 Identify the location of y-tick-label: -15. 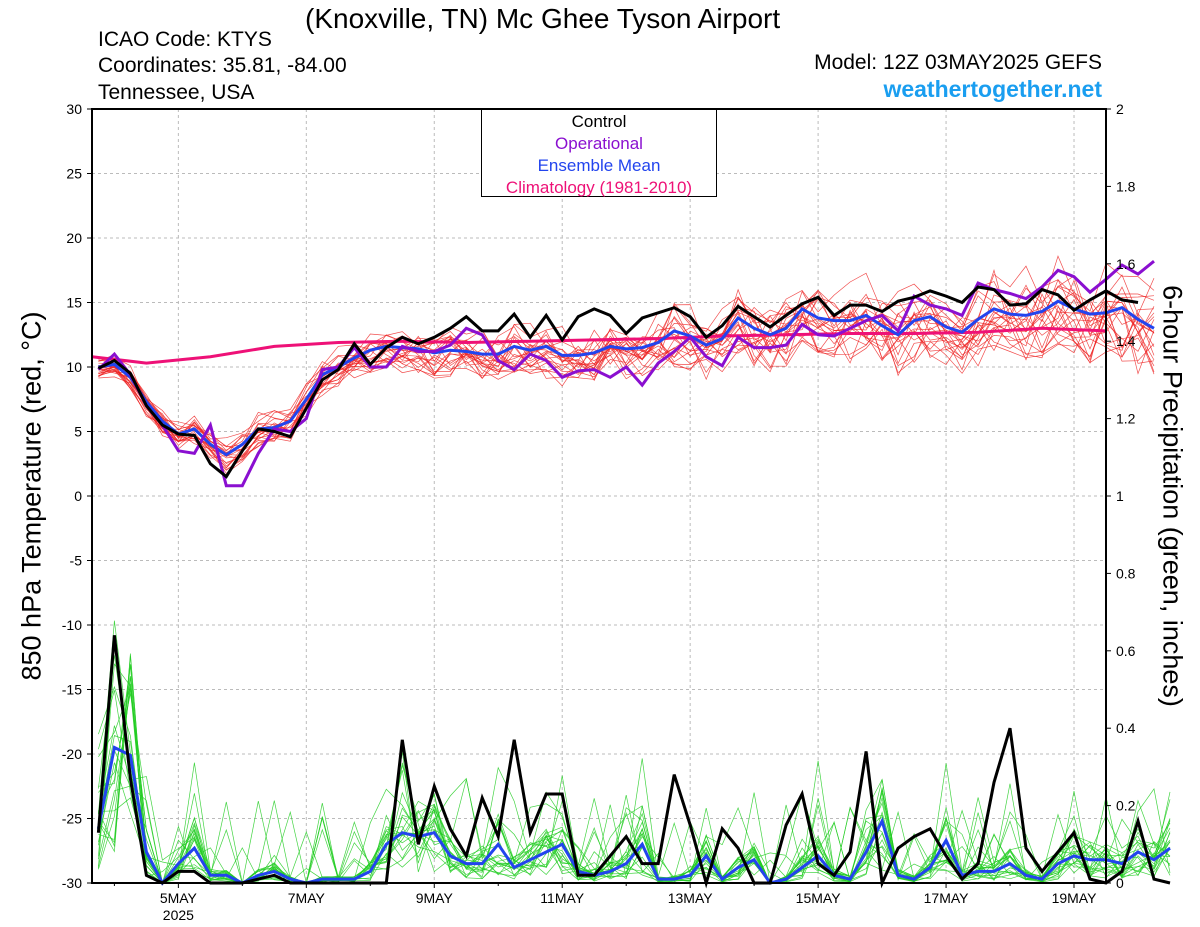
(72, 690).